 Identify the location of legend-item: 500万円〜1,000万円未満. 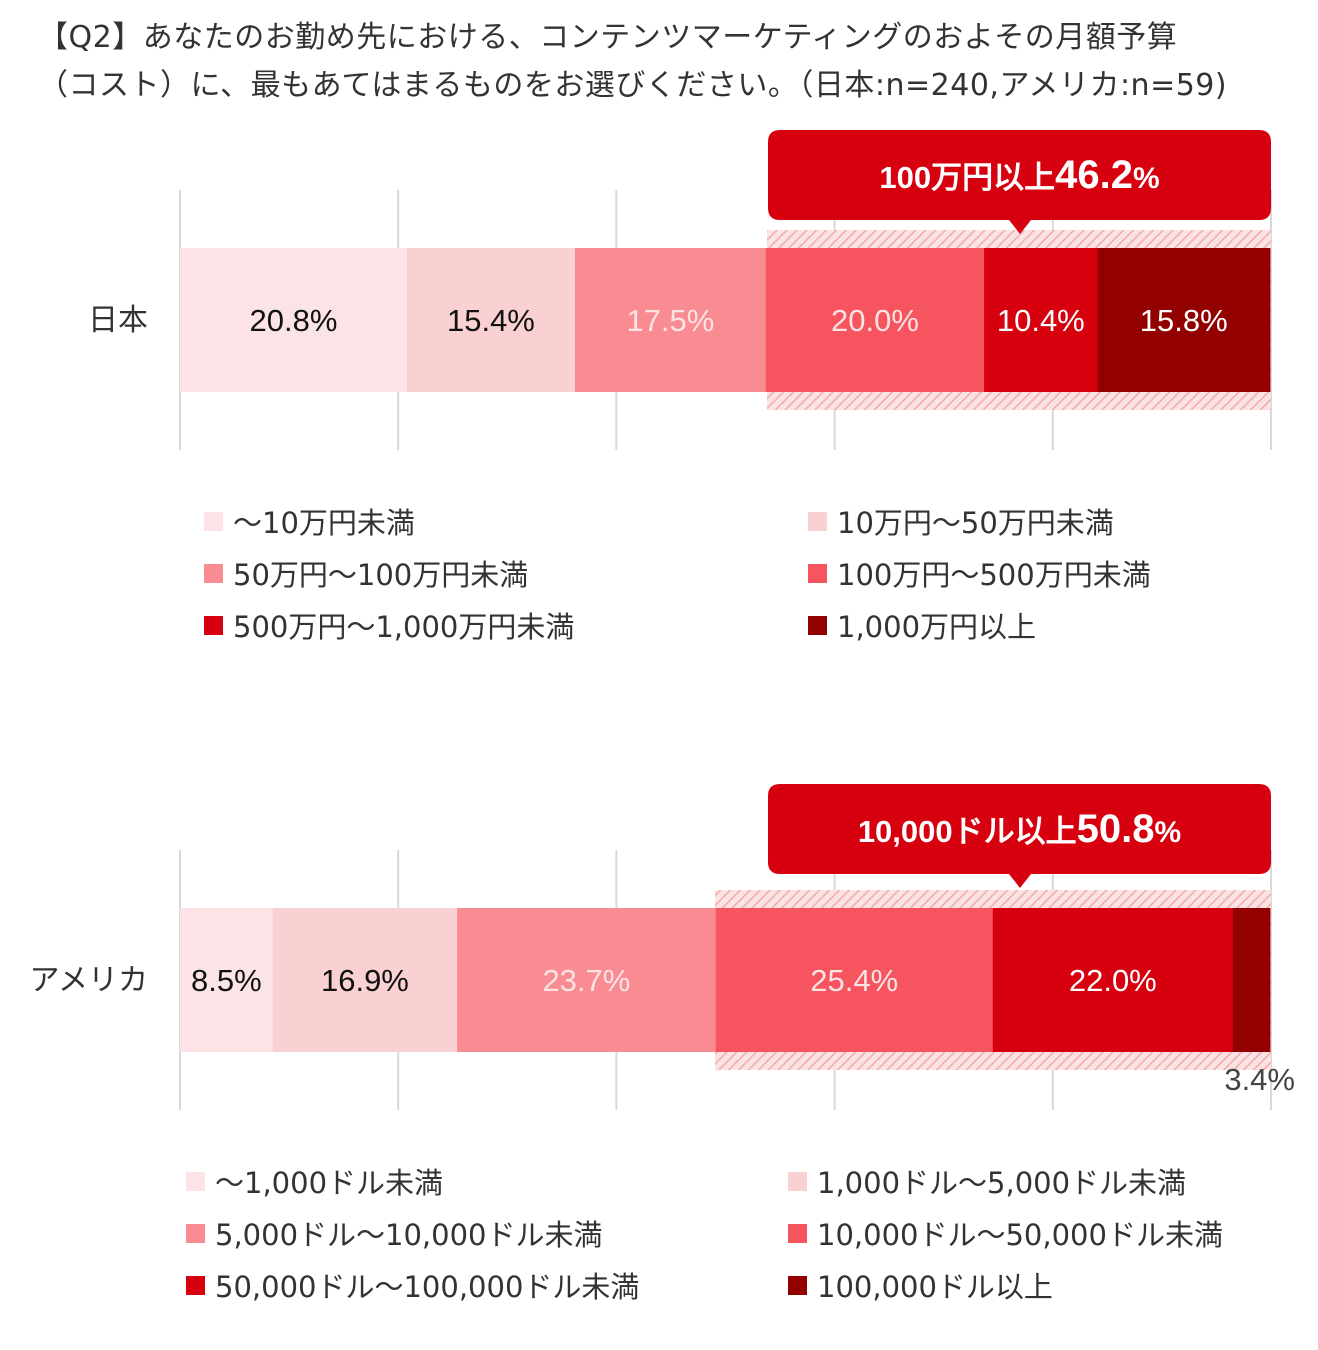
(389, 625).